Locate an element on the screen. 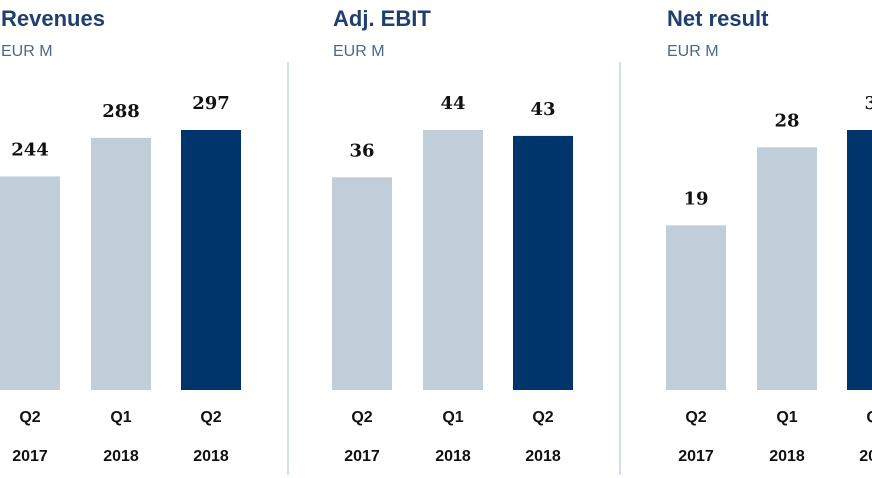 The image size is (872, 478). value-label: 30 is located at coordinates (868, 103).